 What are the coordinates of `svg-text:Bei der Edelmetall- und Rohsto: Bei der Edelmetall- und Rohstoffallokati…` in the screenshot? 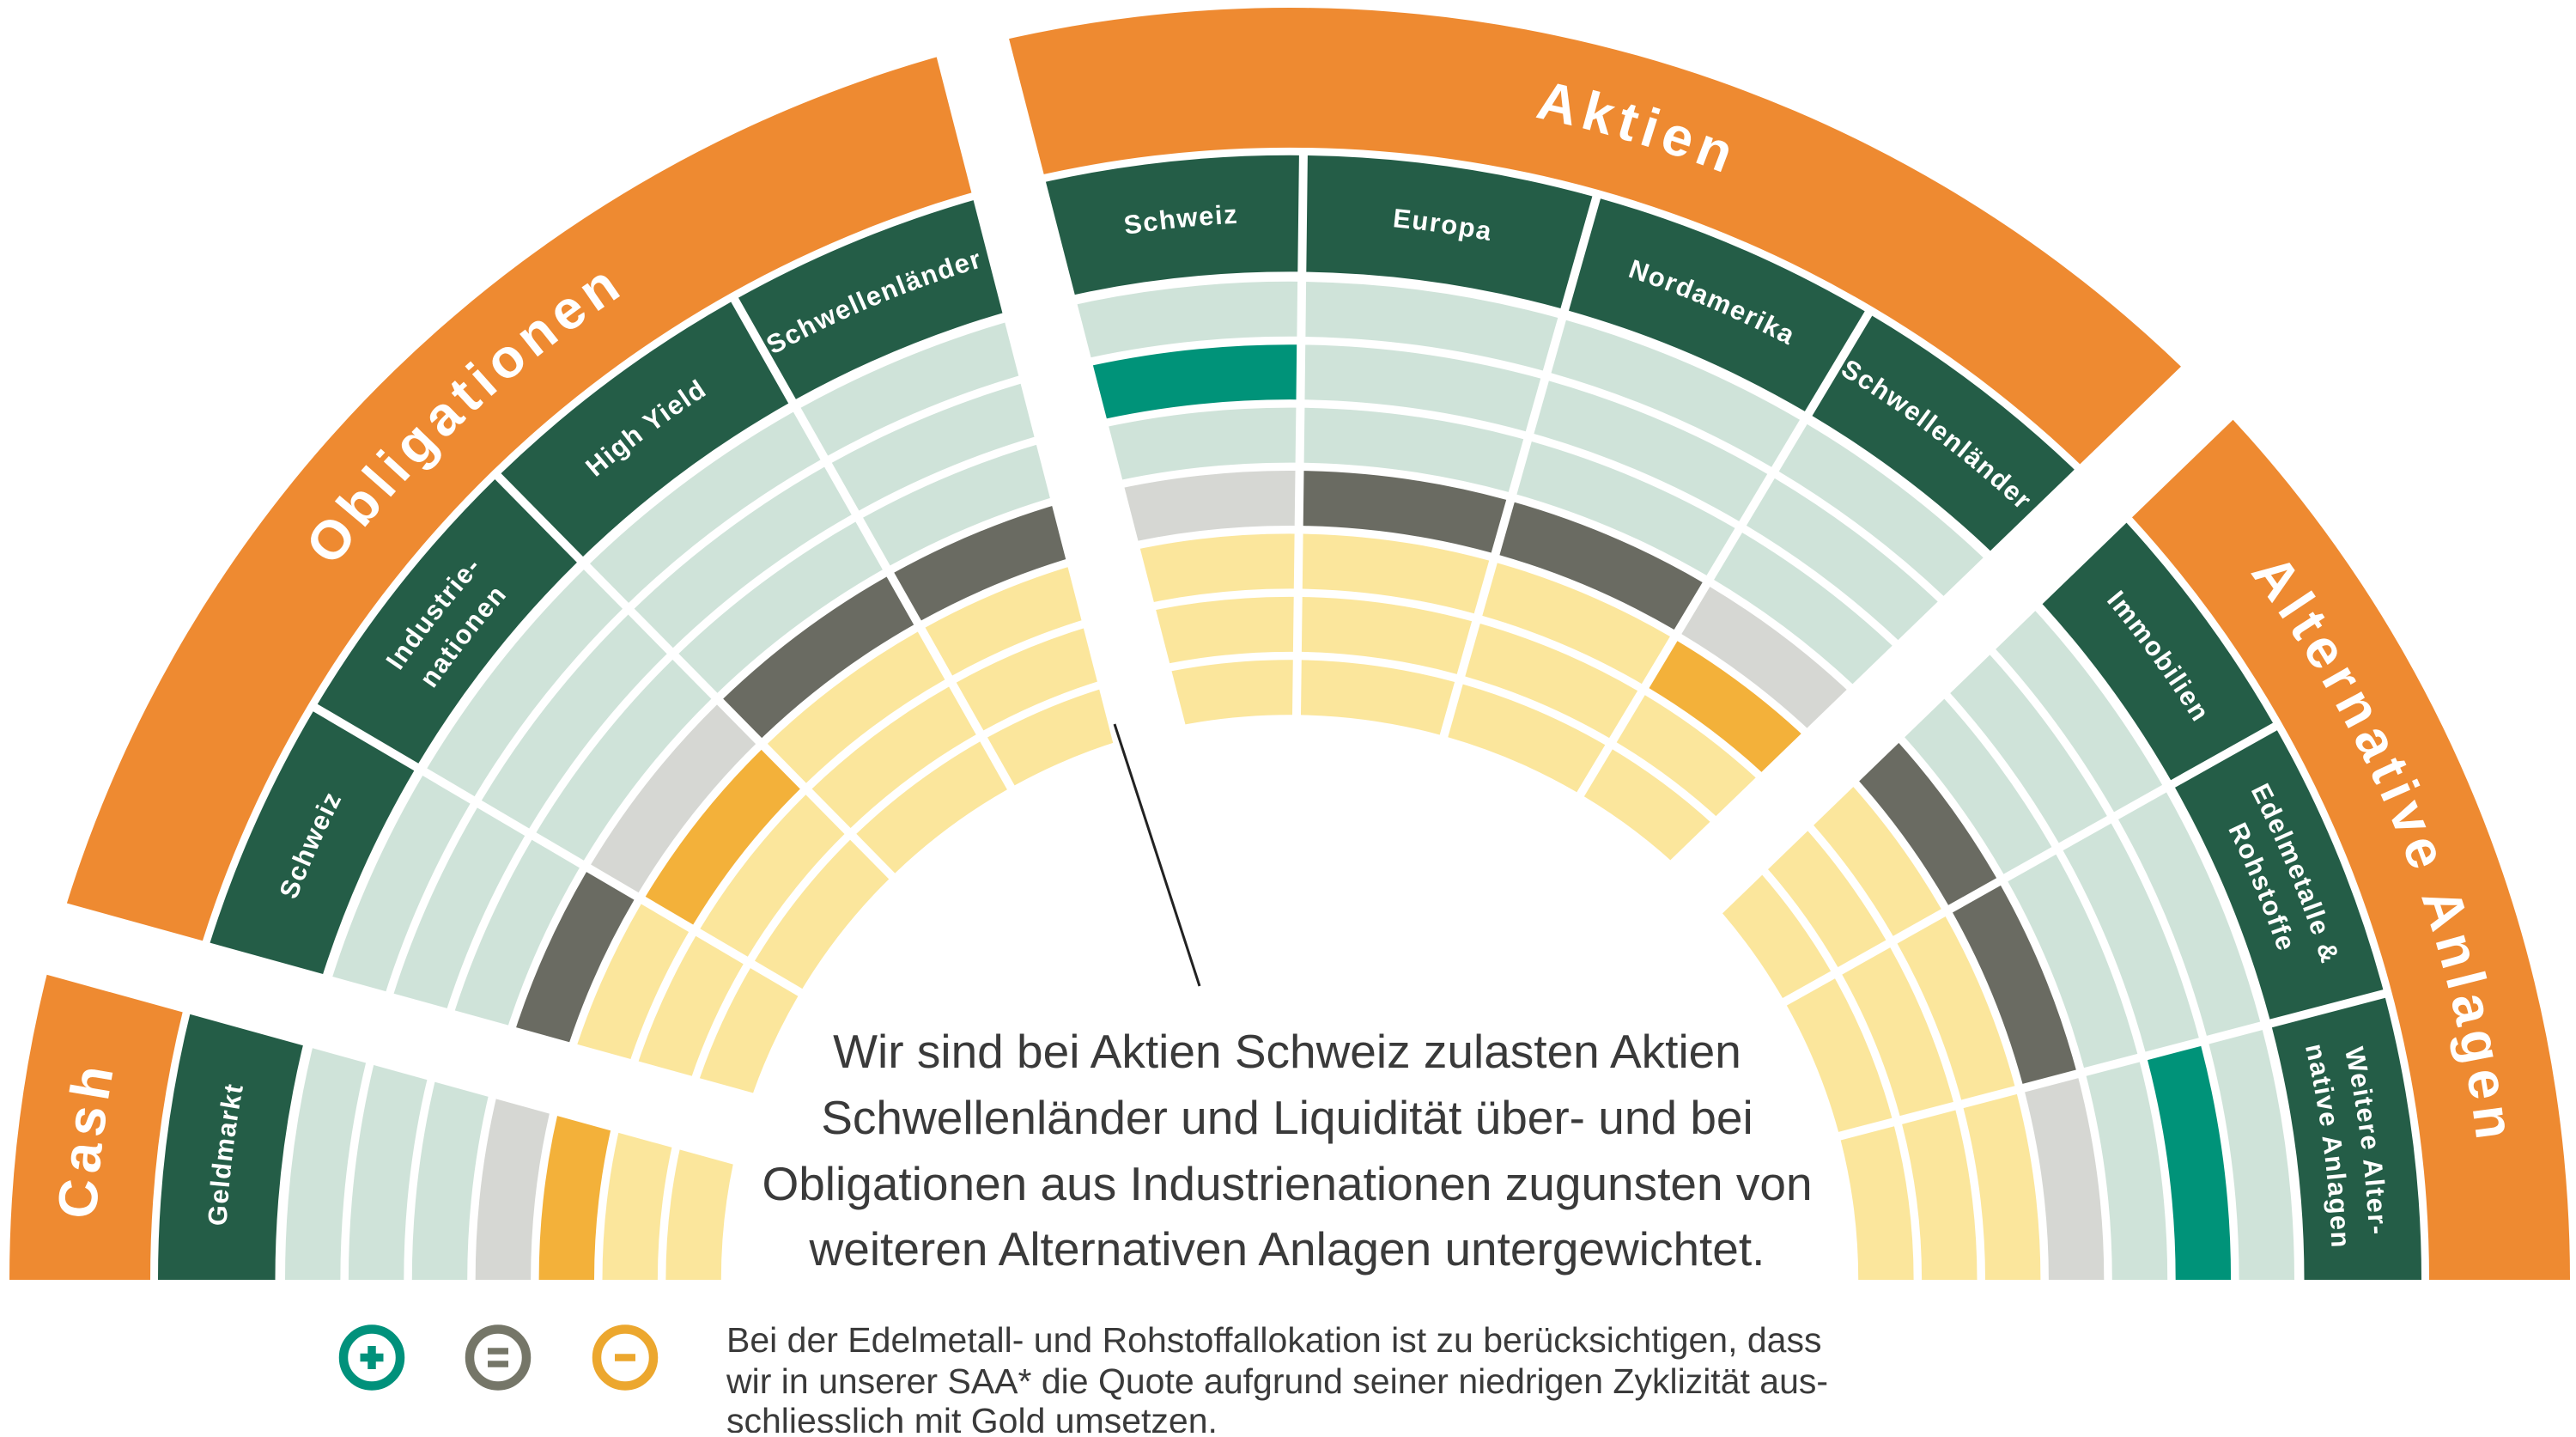 It's located at (1273, 1340).